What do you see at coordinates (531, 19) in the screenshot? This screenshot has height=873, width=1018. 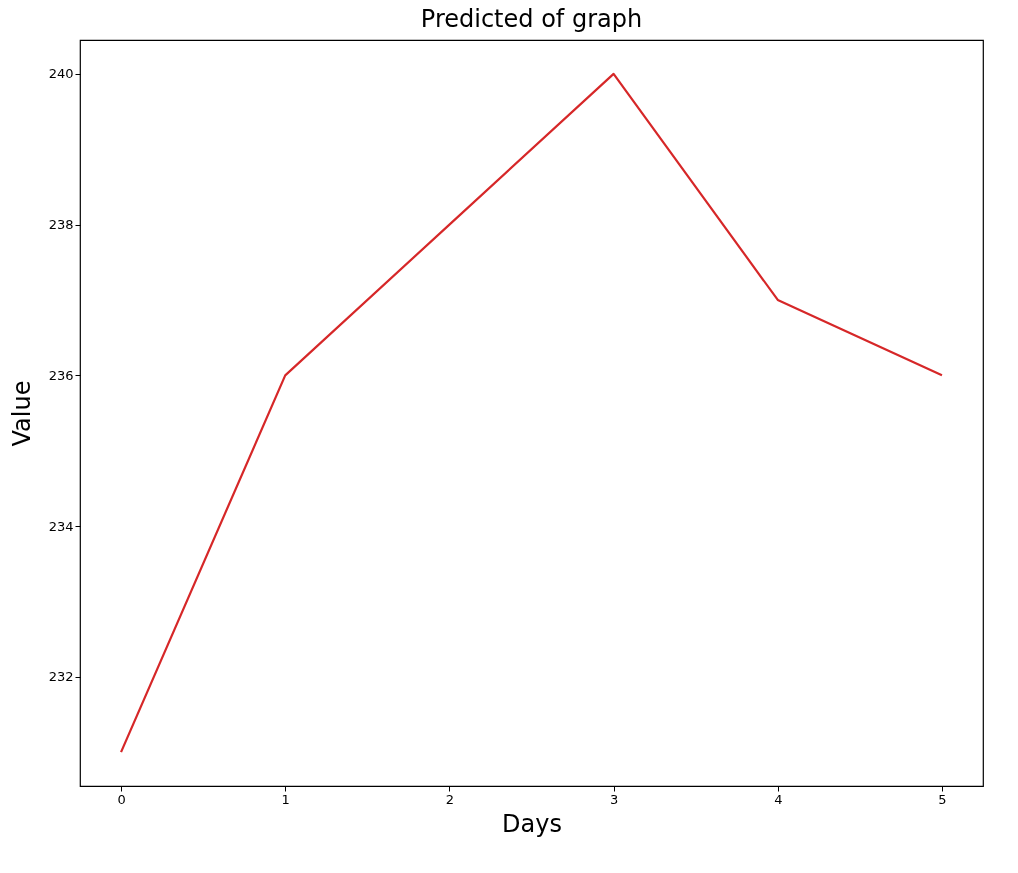 I see `chart-title: Predicted of graph` at bounding box center [531, 19].